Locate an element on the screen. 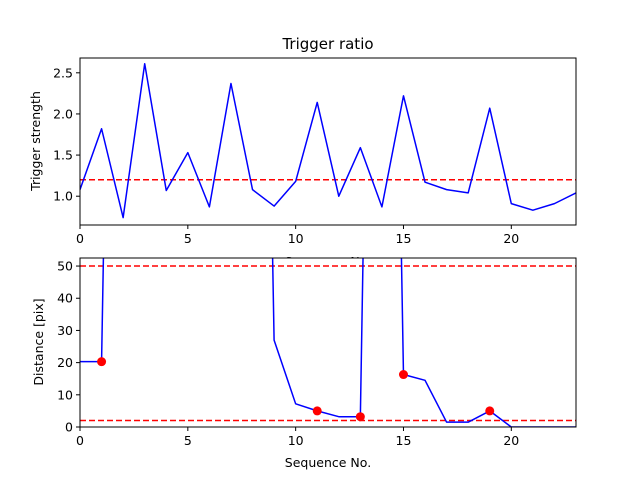 This screenshot has width=640, height=480. top-y-axis-label: Trigger strength is located at coordinates (35, 141).